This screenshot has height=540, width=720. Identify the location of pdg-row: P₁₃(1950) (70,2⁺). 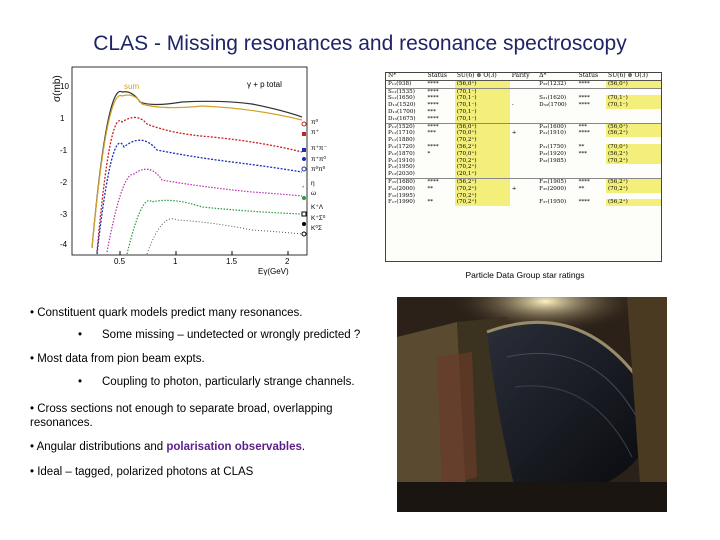
(523, 168).